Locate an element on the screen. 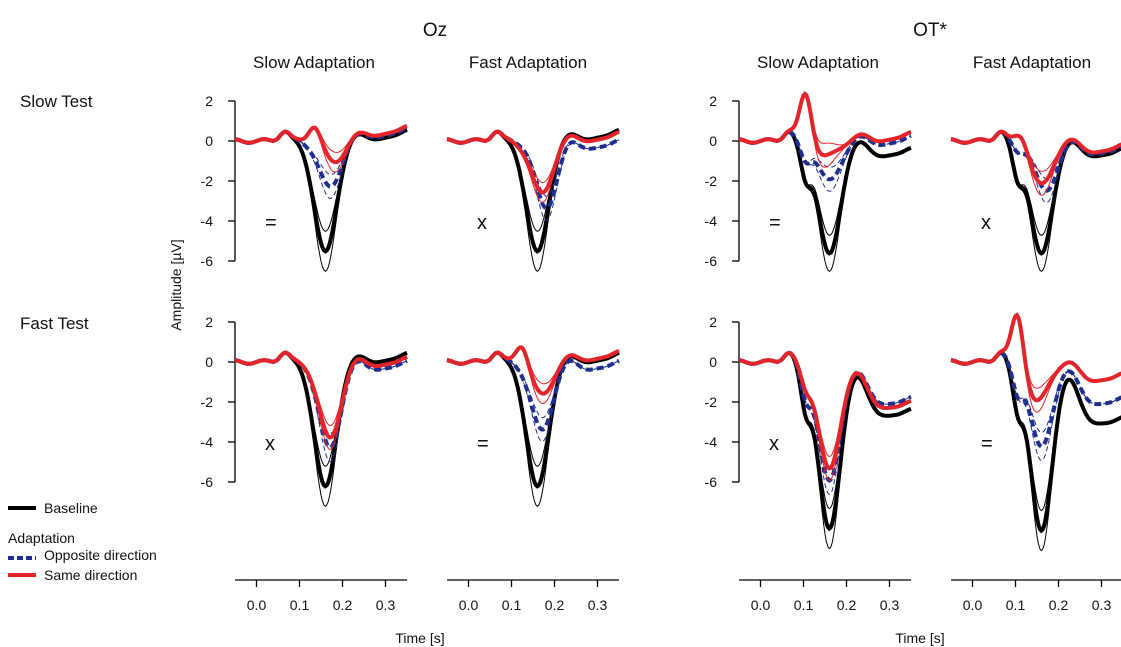 This screenshot has height=647, width=1121. x-axis-col-1: 0.0 0.1 0.2 0.3 is located at coordinates (533, 596).